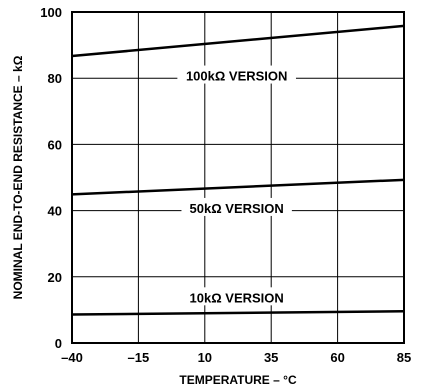  I want to click on y-axis-label: NOMINAL END-TO-END RESISTANCE – kΩ, so click(18, 177).